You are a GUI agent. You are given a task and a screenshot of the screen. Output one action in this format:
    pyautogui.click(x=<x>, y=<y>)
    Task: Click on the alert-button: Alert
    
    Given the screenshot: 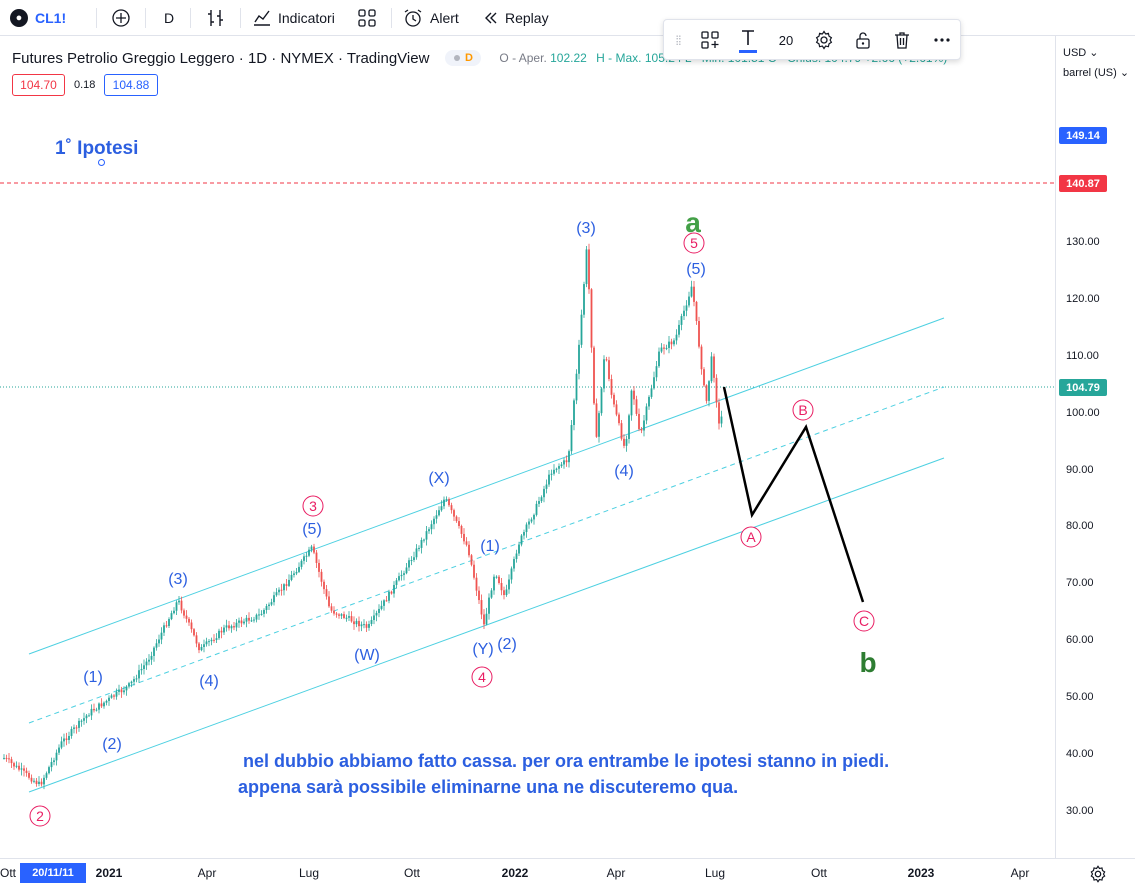 What is the action you would take?
    pyautogui.click(x=431, y=18)
    